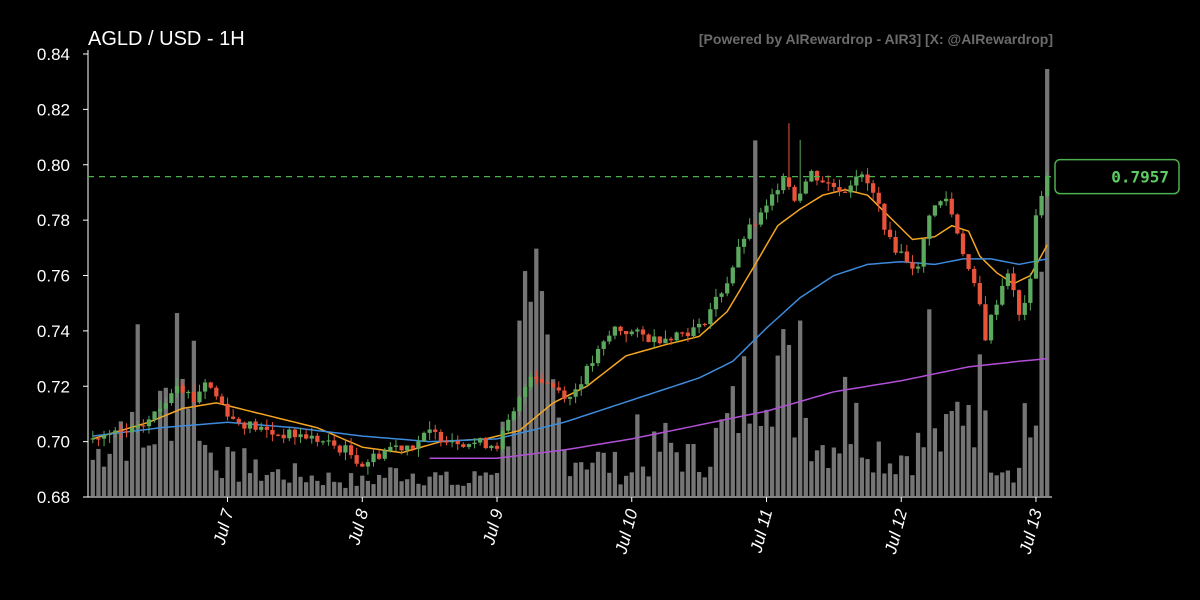 This screenshot has height=600, width=1200. What do you see at coordinates (634, 176) in the screenshot?
I see `last-price-marker: 0.7957` at bounding box center [634, 176].